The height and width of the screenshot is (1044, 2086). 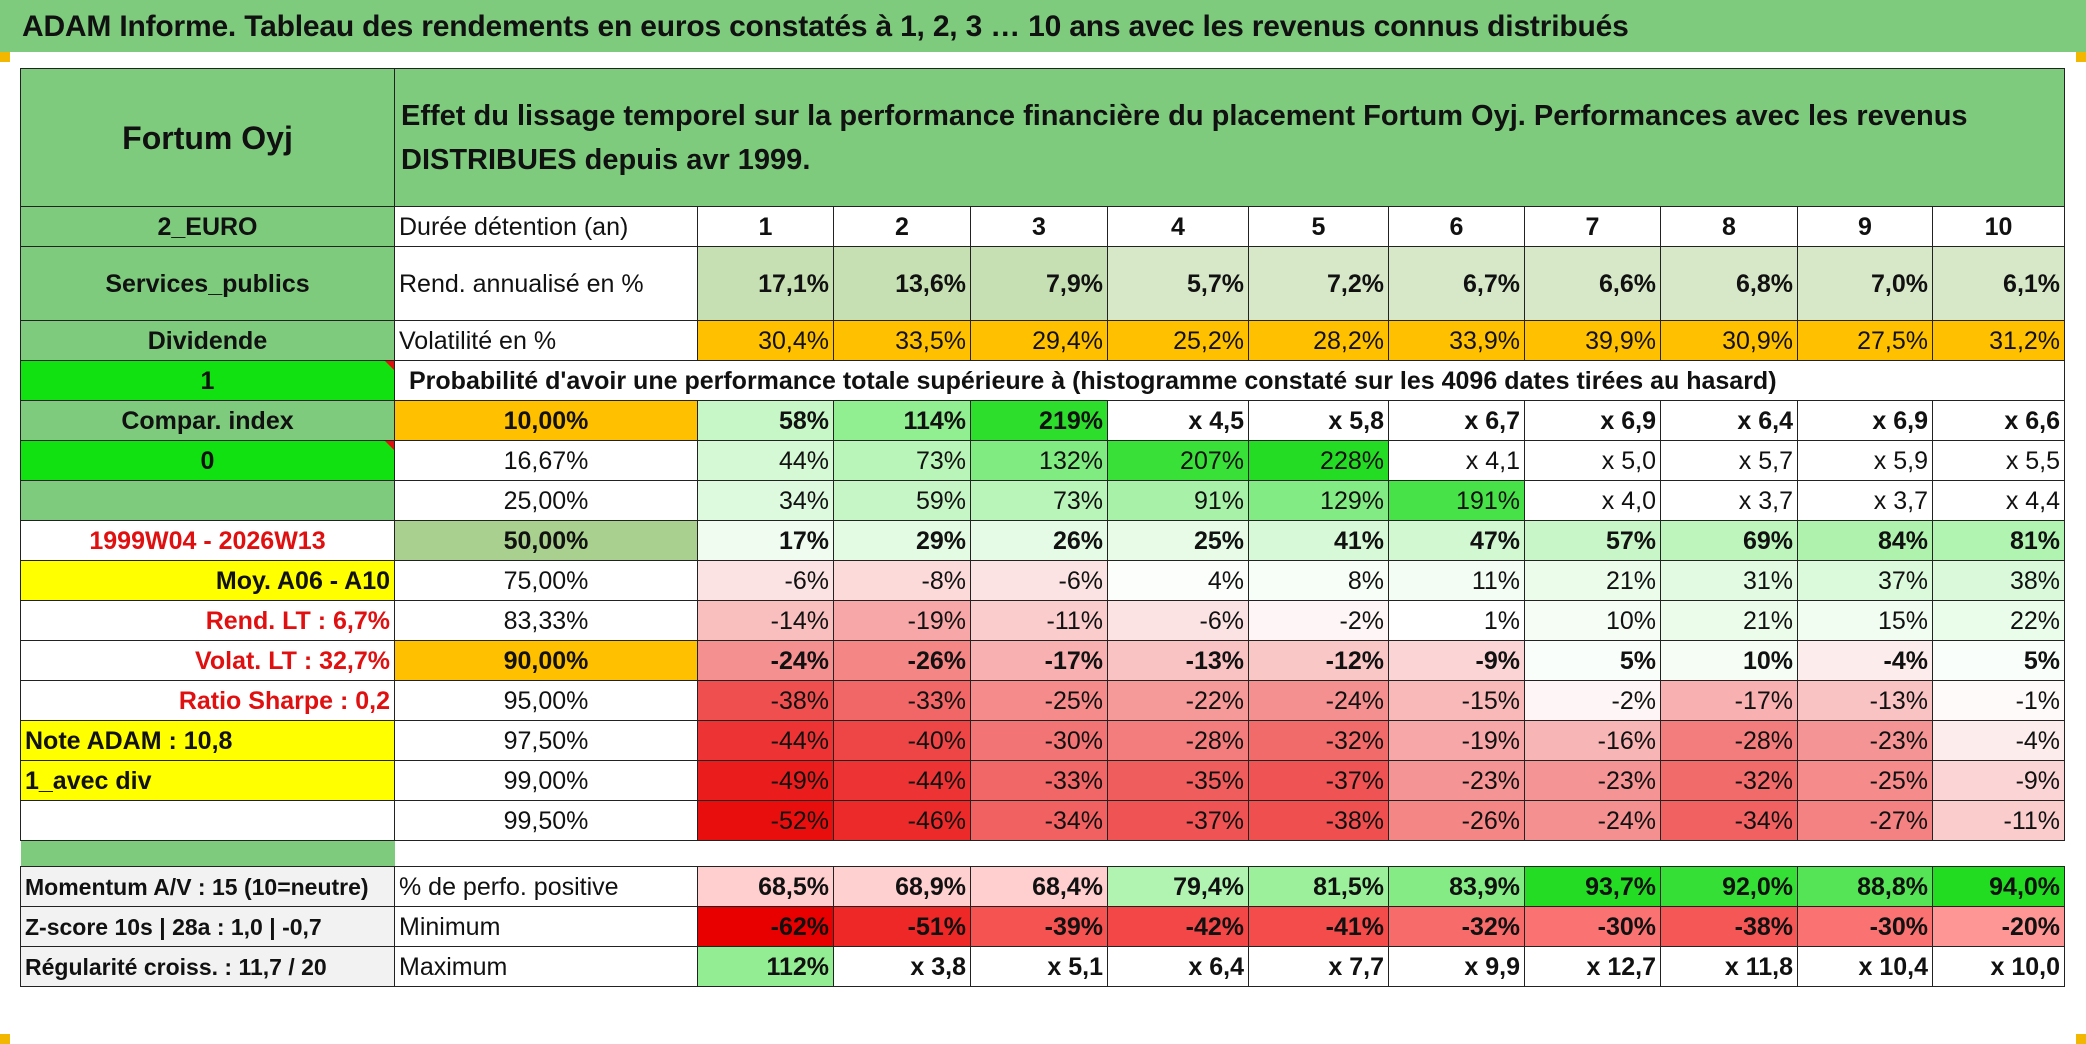 I want to click on quantile-probability: 75,00%, so click(x=546, y=580).